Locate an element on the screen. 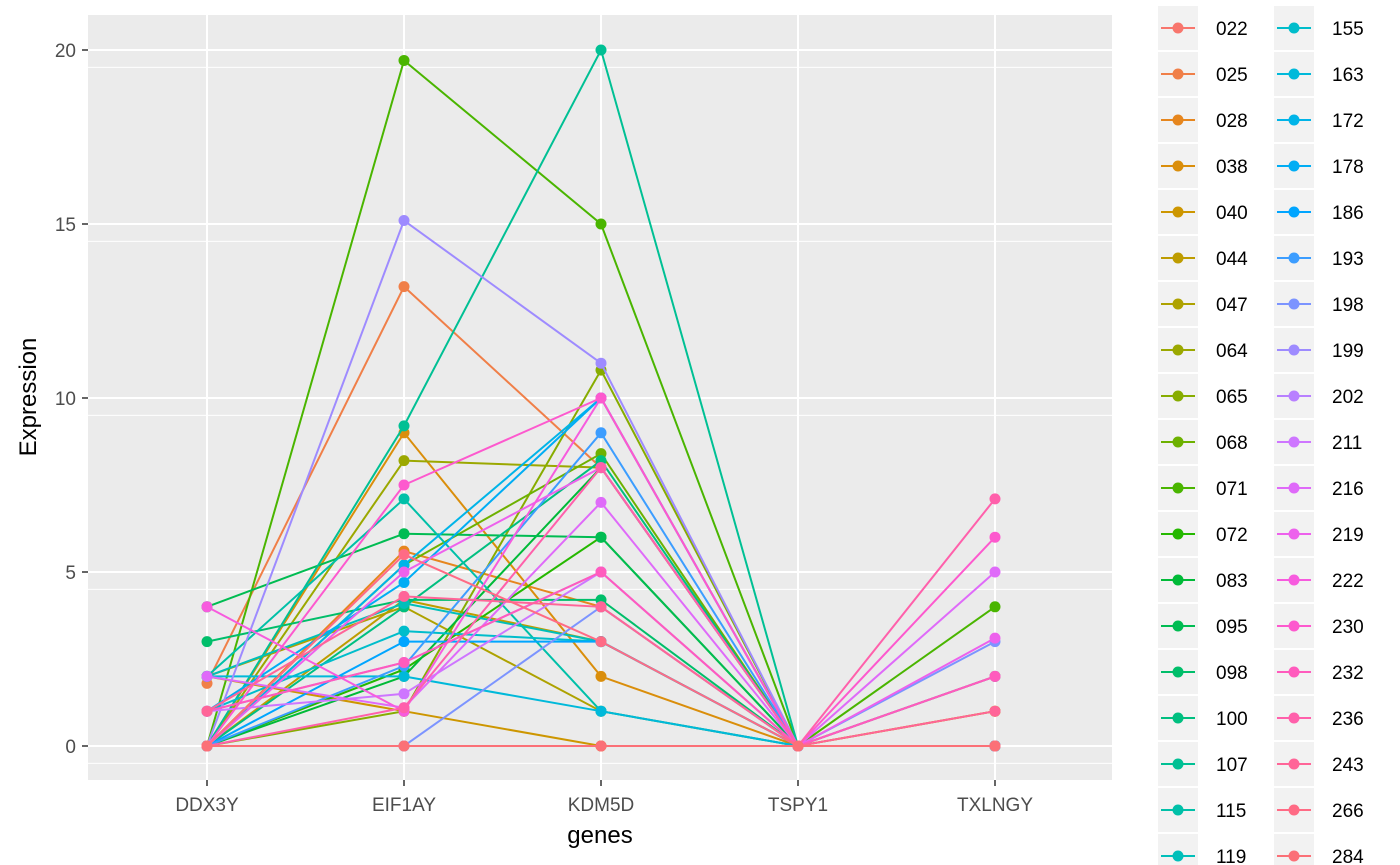 This screenshot has width=1400, height=865. legend-item-115: 115 is located at coordinates (1202, 810).